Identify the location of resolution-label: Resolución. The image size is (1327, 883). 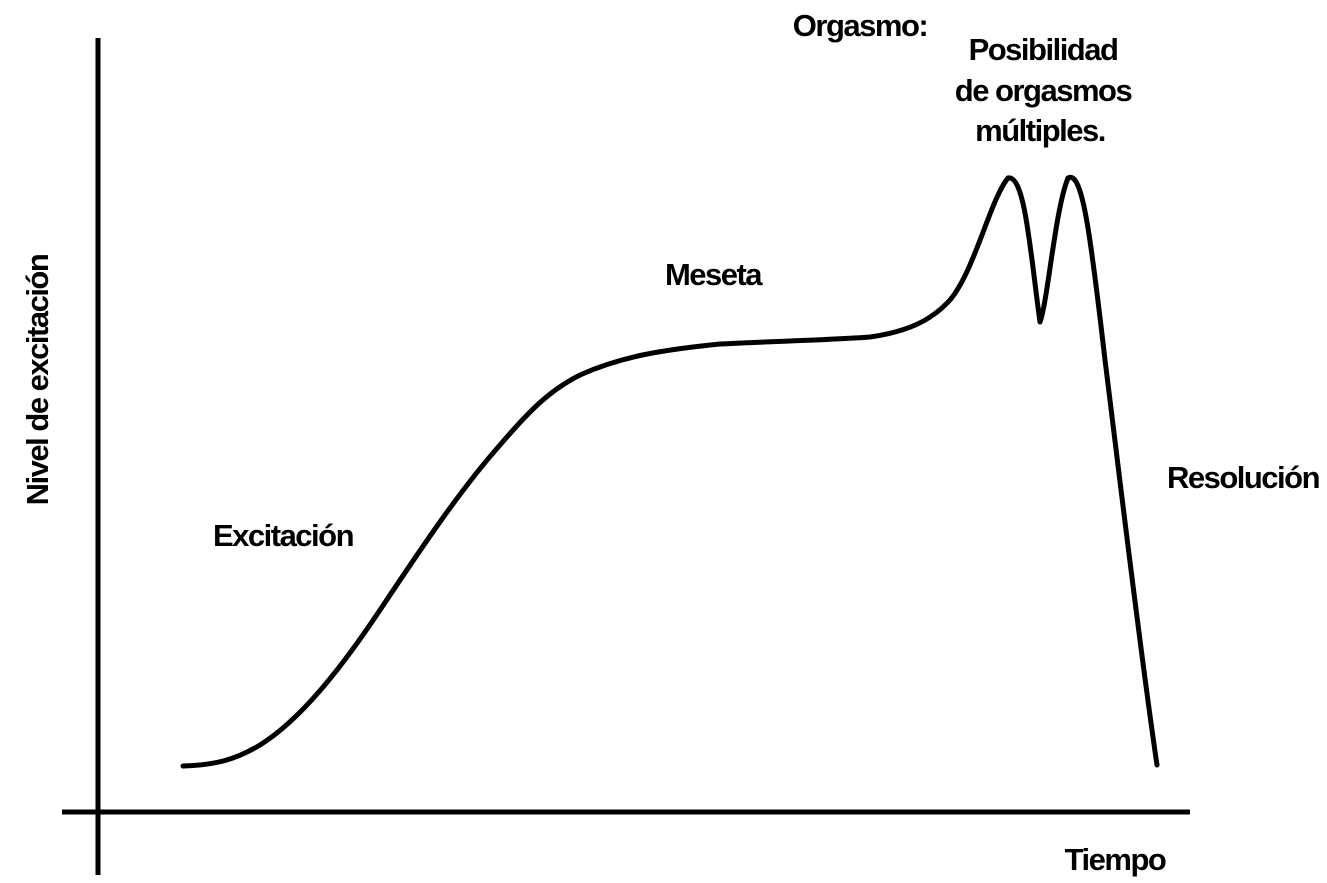
(1243, 477).